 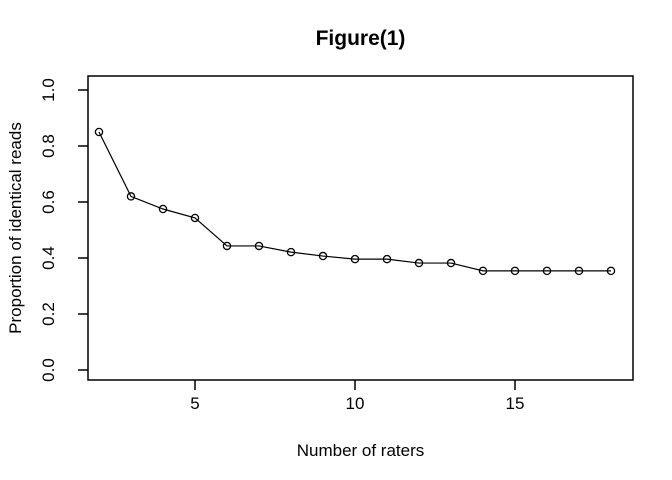 What do you see at coordinates (48, 314) in the screenshot?
I see `y-tick-label: 0.2` at bounding box center [48, 314].